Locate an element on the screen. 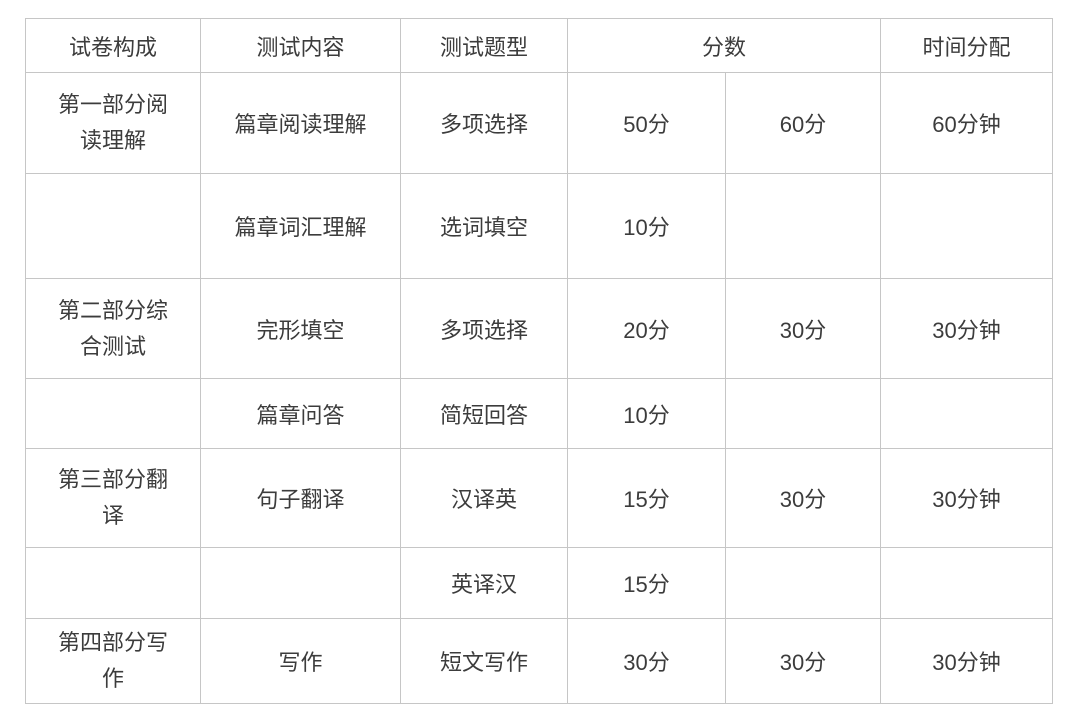 Image resolution: width=1080 pixels, height=721 pixels. cell-score-item: 50分 is located at coordinates (646, 123).